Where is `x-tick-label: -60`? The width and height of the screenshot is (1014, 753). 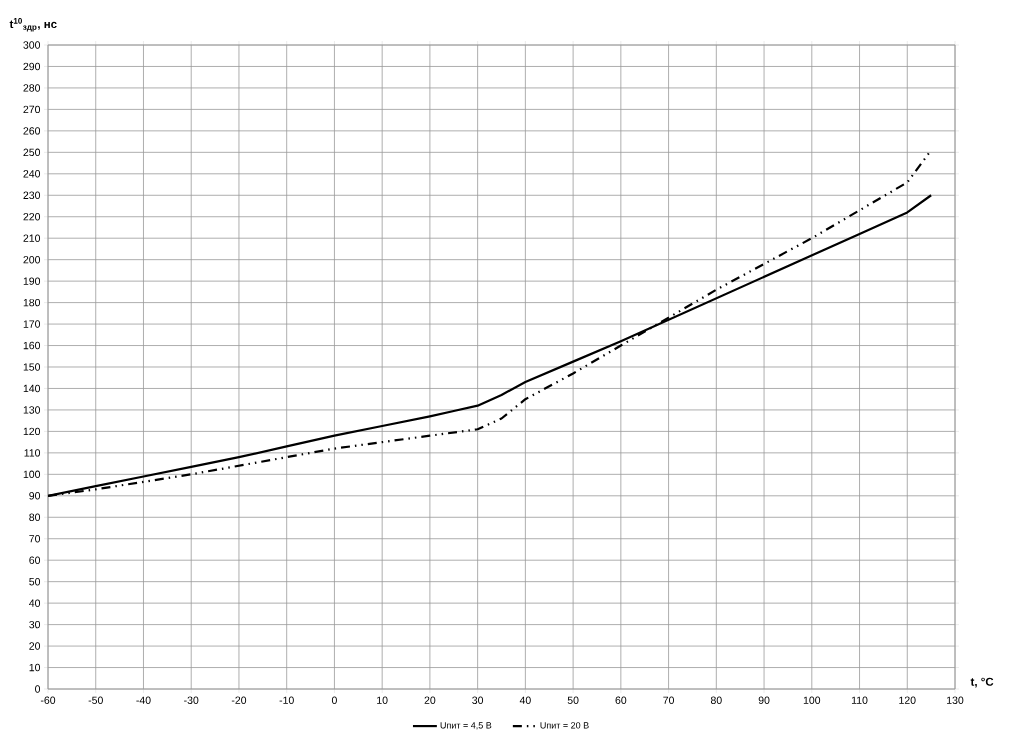
x-tick-label: -60 is located at coordinates (48, 700).